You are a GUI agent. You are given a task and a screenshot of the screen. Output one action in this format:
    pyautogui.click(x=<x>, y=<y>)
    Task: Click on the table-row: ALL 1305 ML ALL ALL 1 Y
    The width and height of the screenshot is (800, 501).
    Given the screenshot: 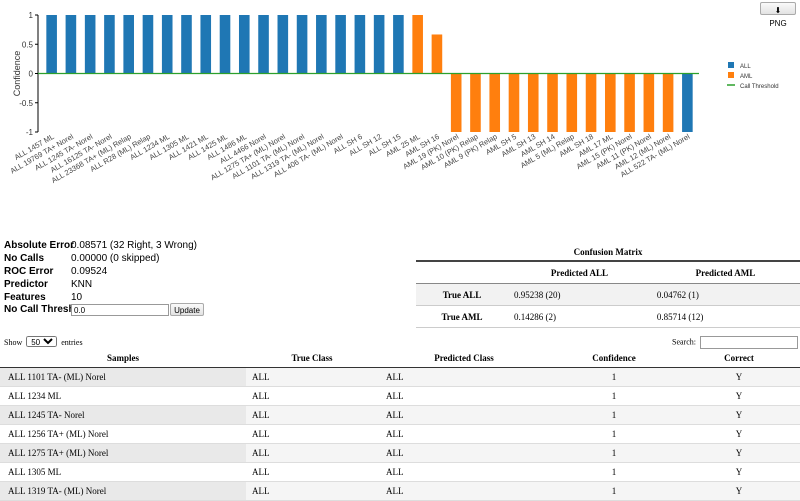 What is the action you would take?
    pyautogui.click(x=400, y=472)
    